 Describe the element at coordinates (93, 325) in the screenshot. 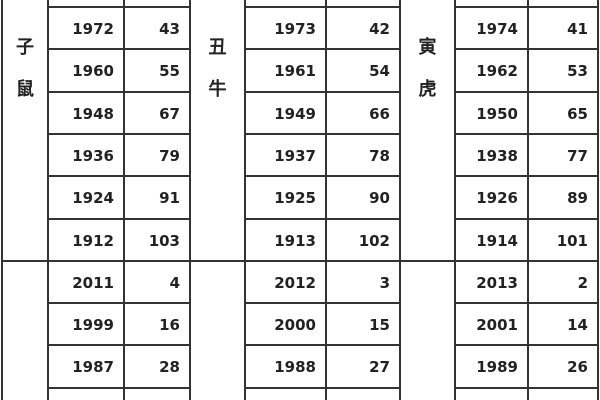

I see `birth-year-cell: 1999` at that location.